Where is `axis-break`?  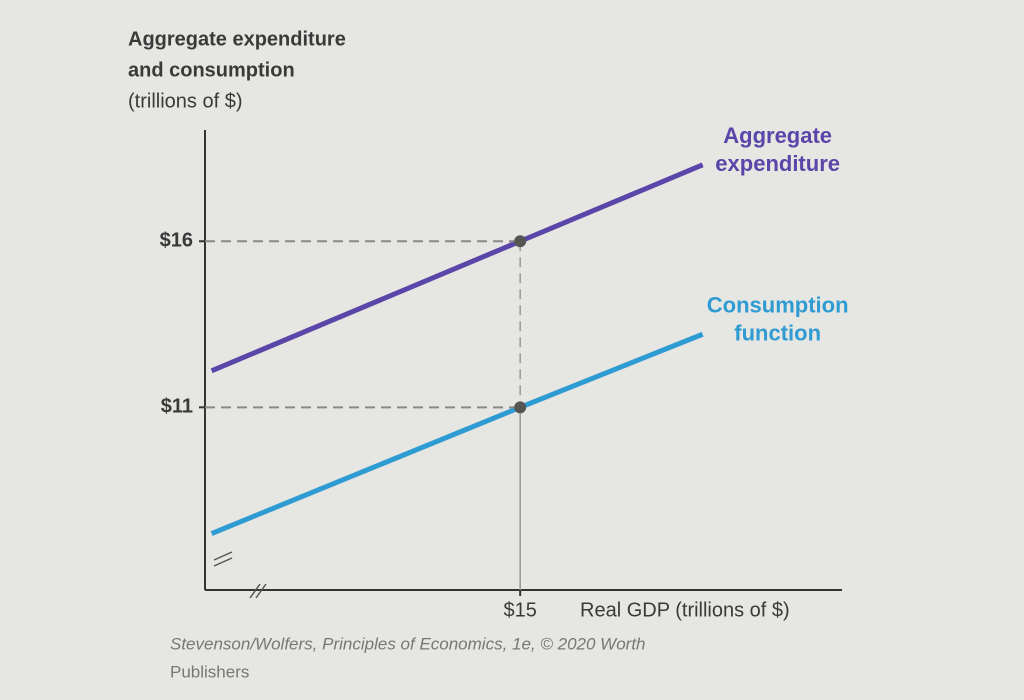
axis-break is located at coordinates (240, 575).